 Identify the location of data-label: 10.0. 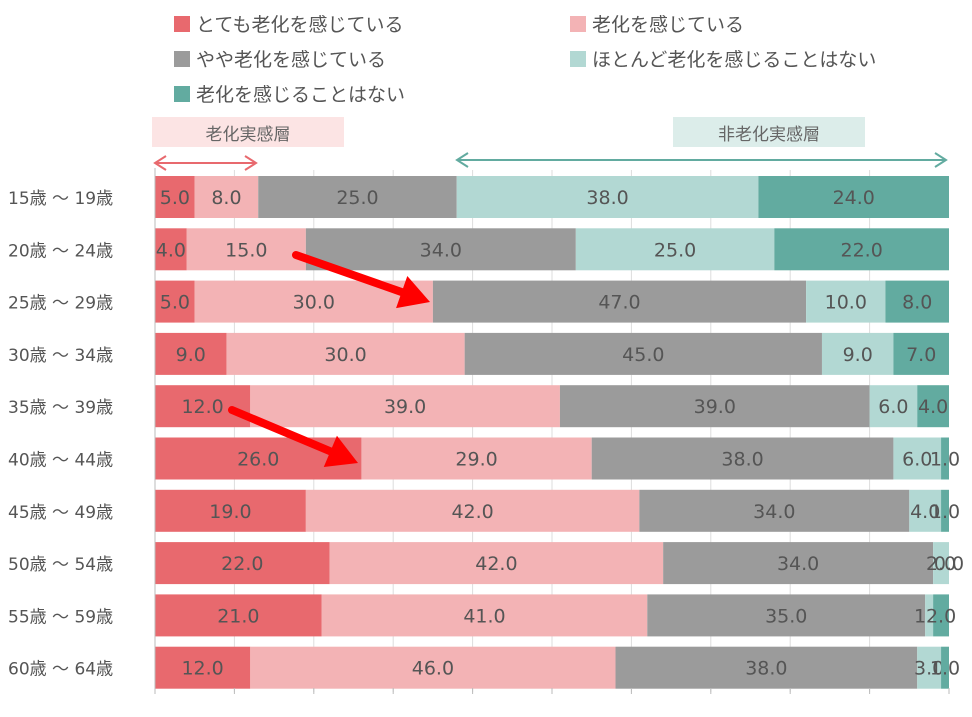
(846, 303).